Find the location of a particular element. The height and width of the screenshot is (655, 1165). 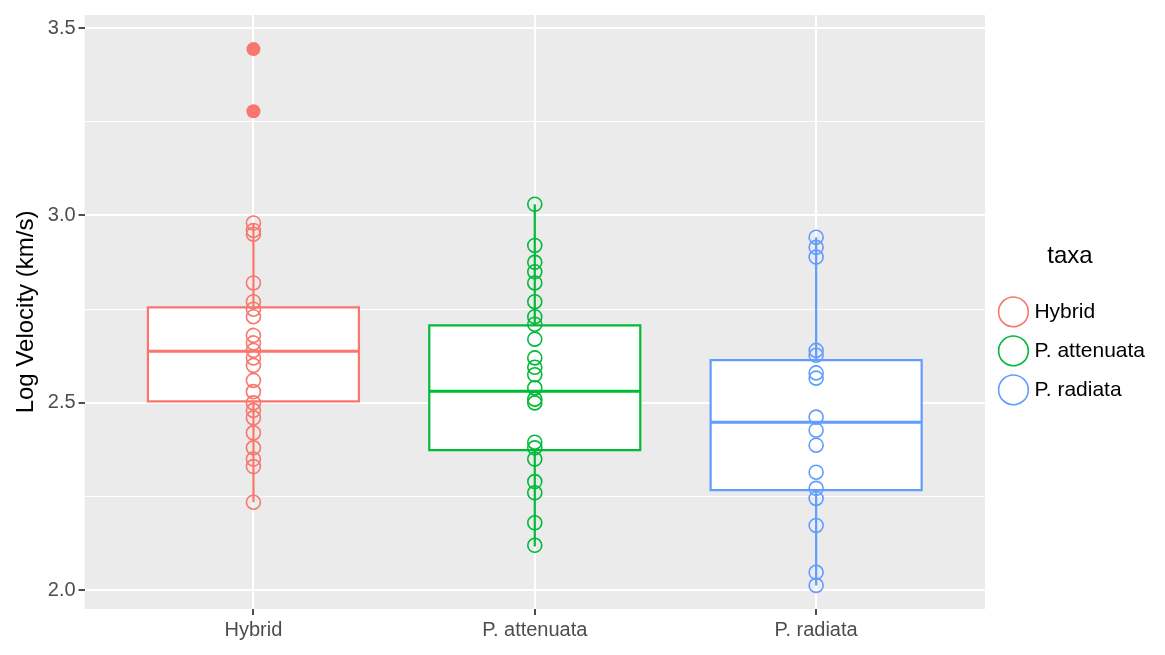

y-tick-label: 2.5 is located at coordinates (61, 401).